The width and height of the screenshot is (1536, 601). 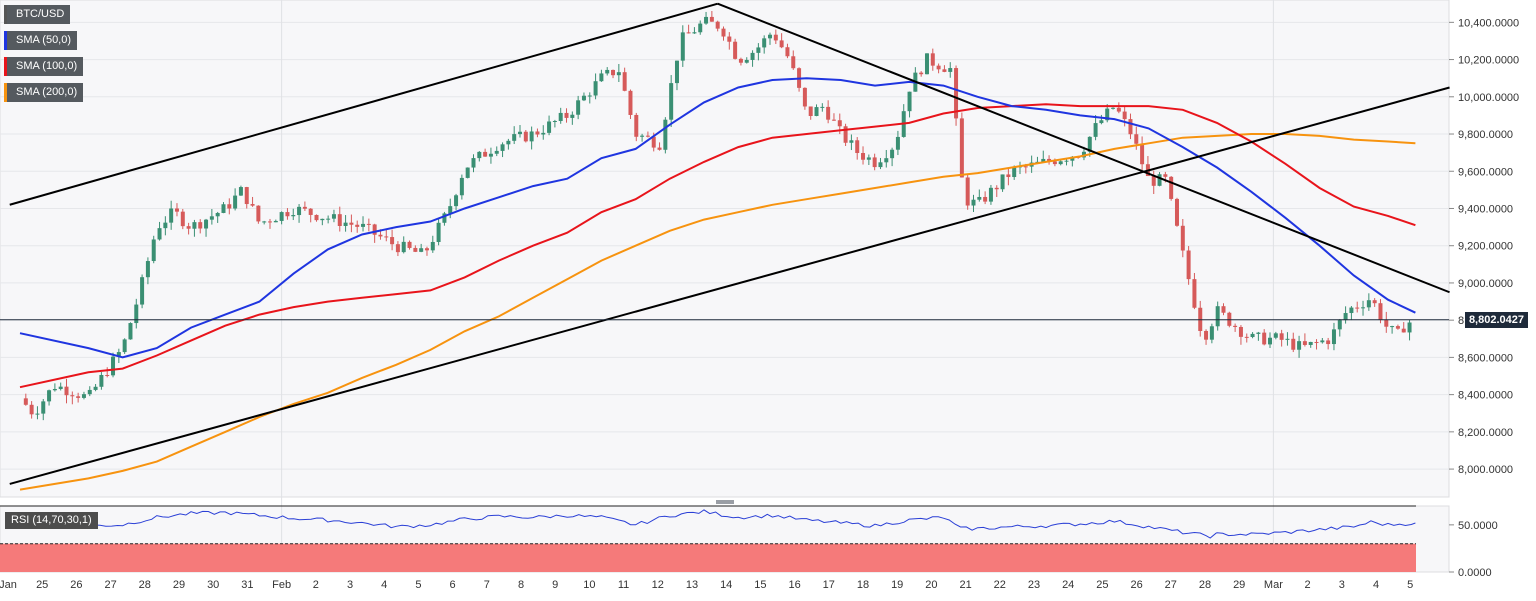 What do you see at coordinates (521, 585) in the screenshot?
I see `x-tick-label: 8` at bounding box center [521, 585].